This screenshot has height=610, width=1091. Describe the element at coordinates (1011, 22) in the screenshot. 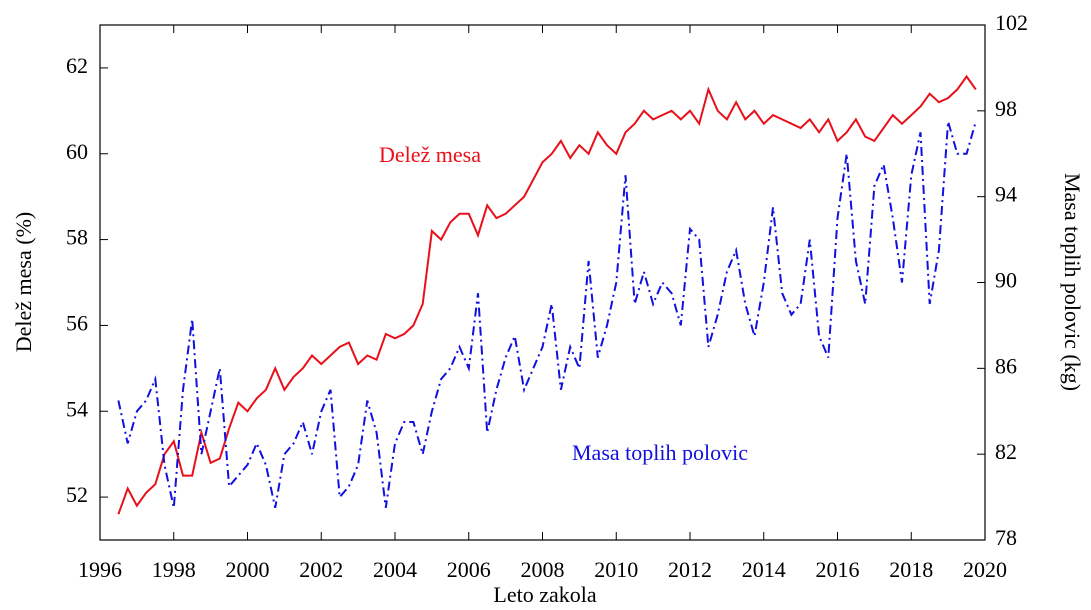

I see `y2-tick-label: 102` at that location.